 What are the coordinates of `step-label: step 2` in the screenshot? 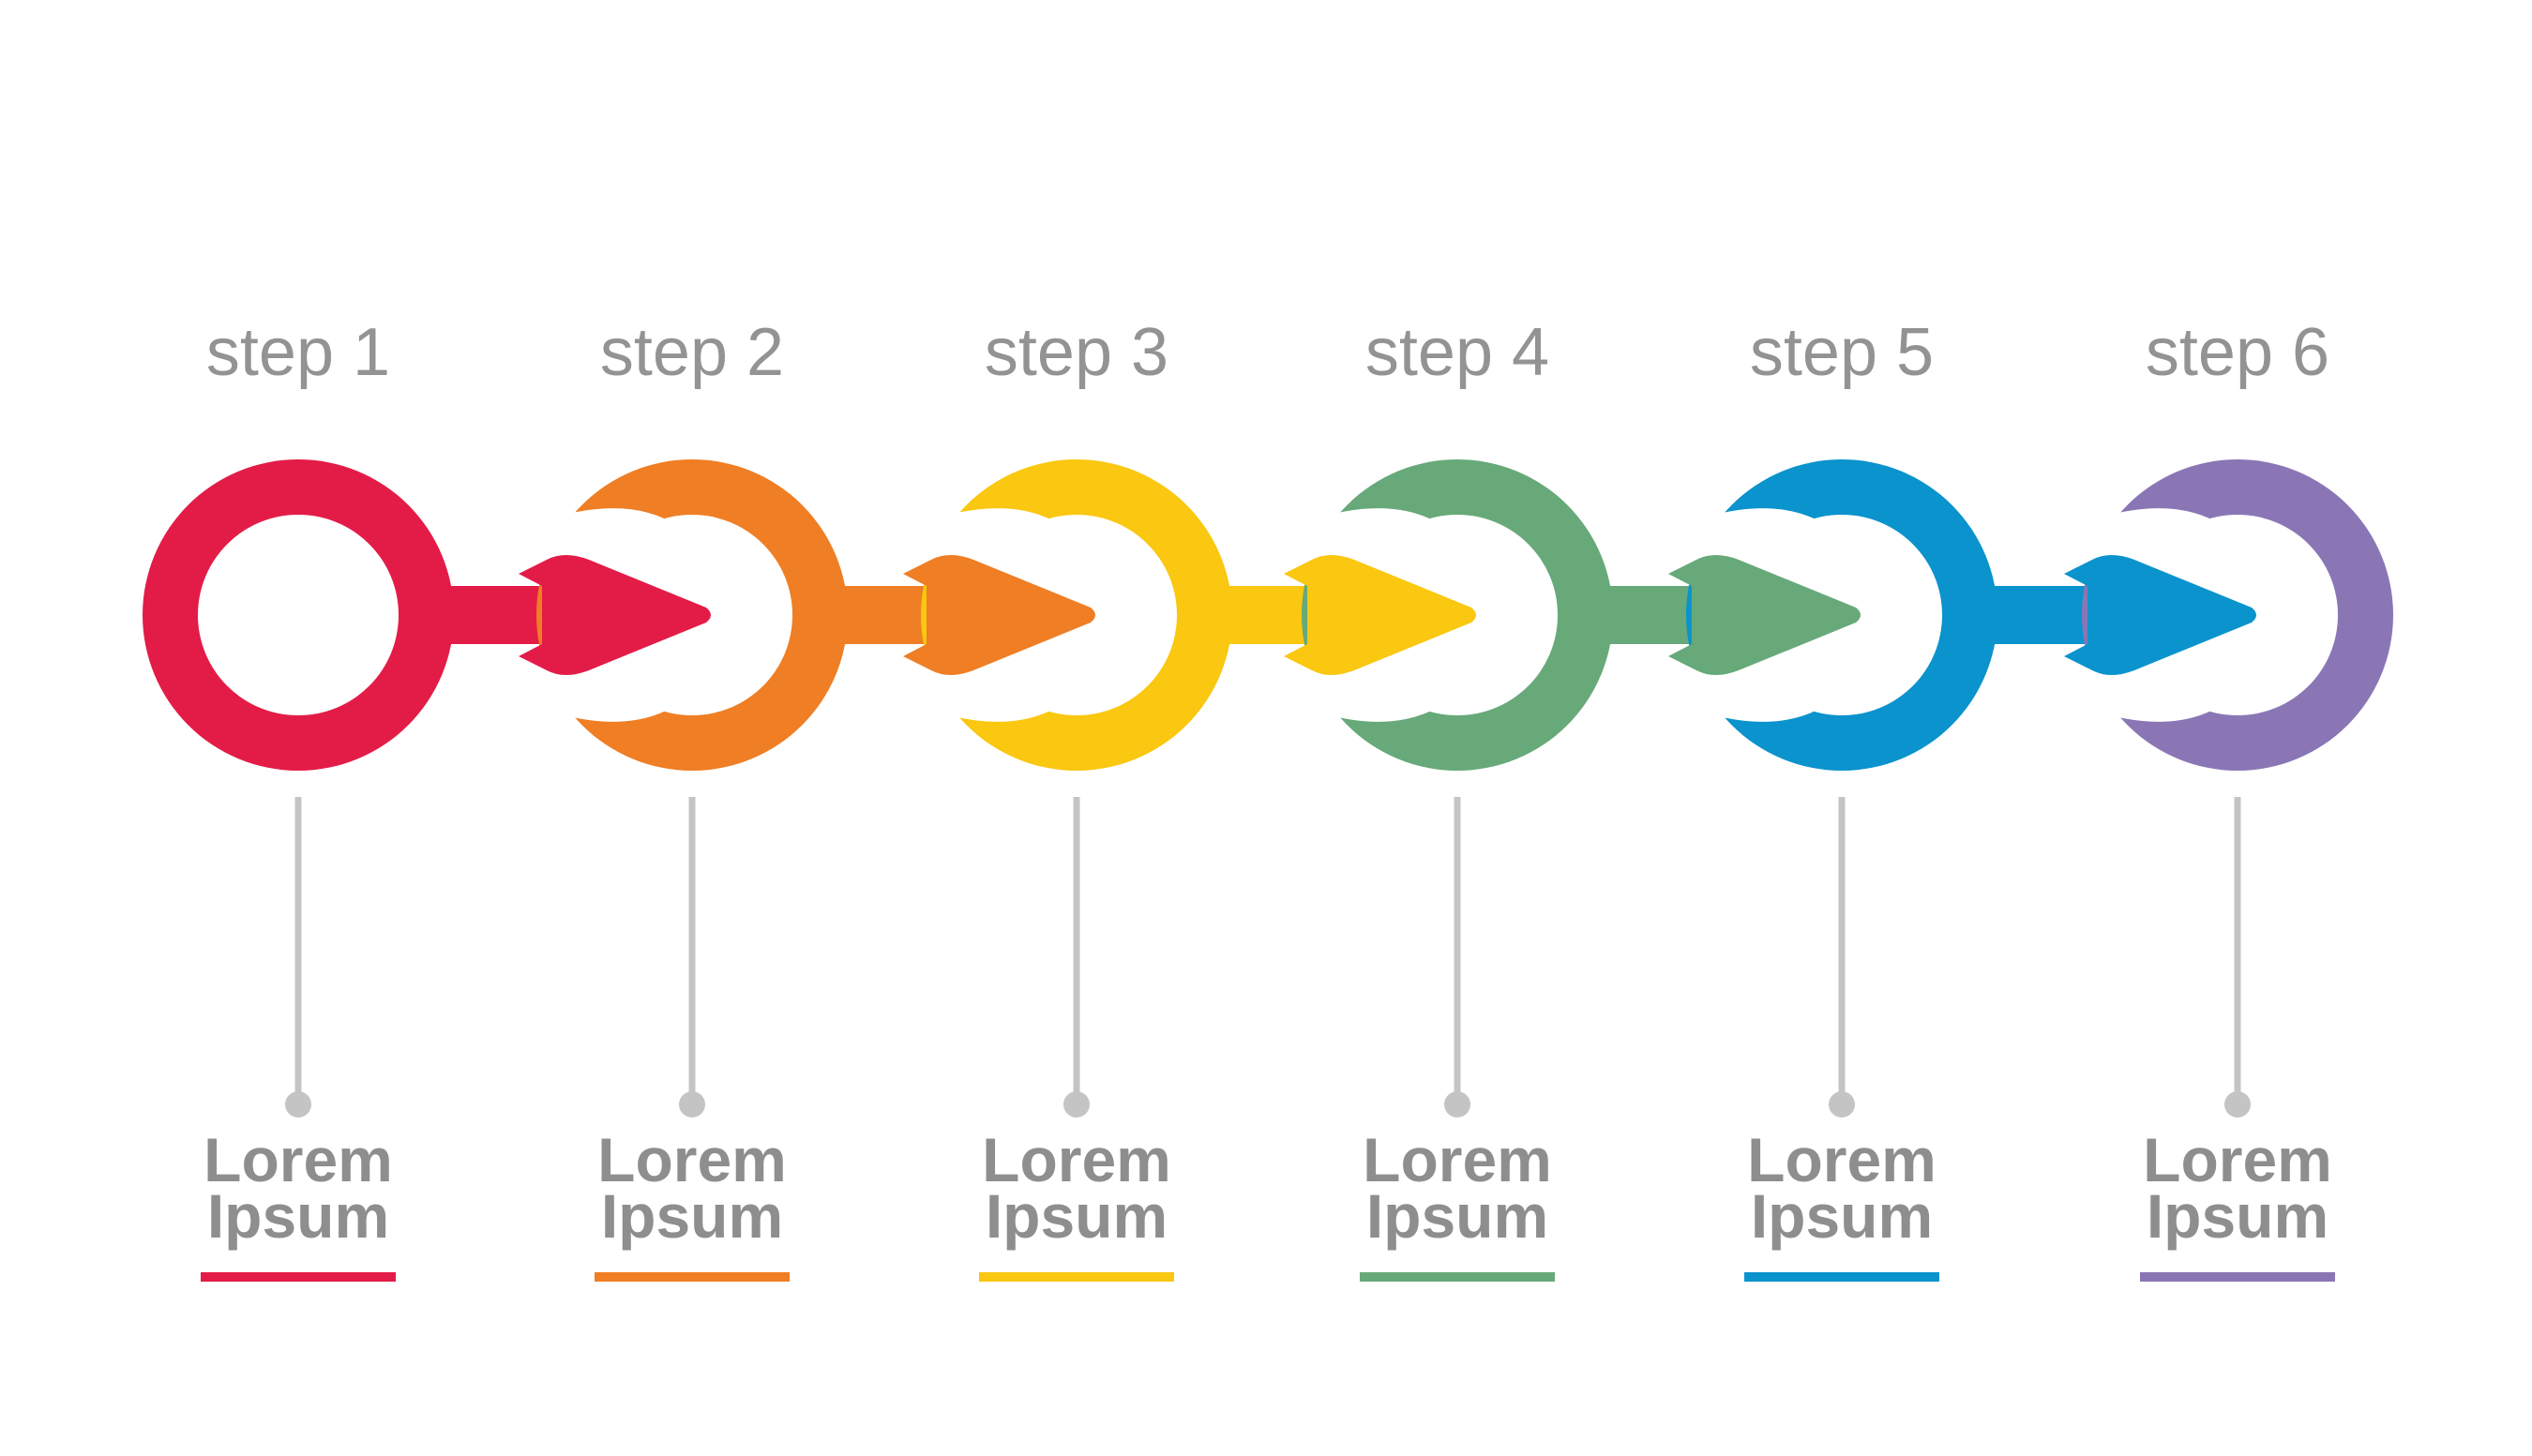 It's located at (692, 352).